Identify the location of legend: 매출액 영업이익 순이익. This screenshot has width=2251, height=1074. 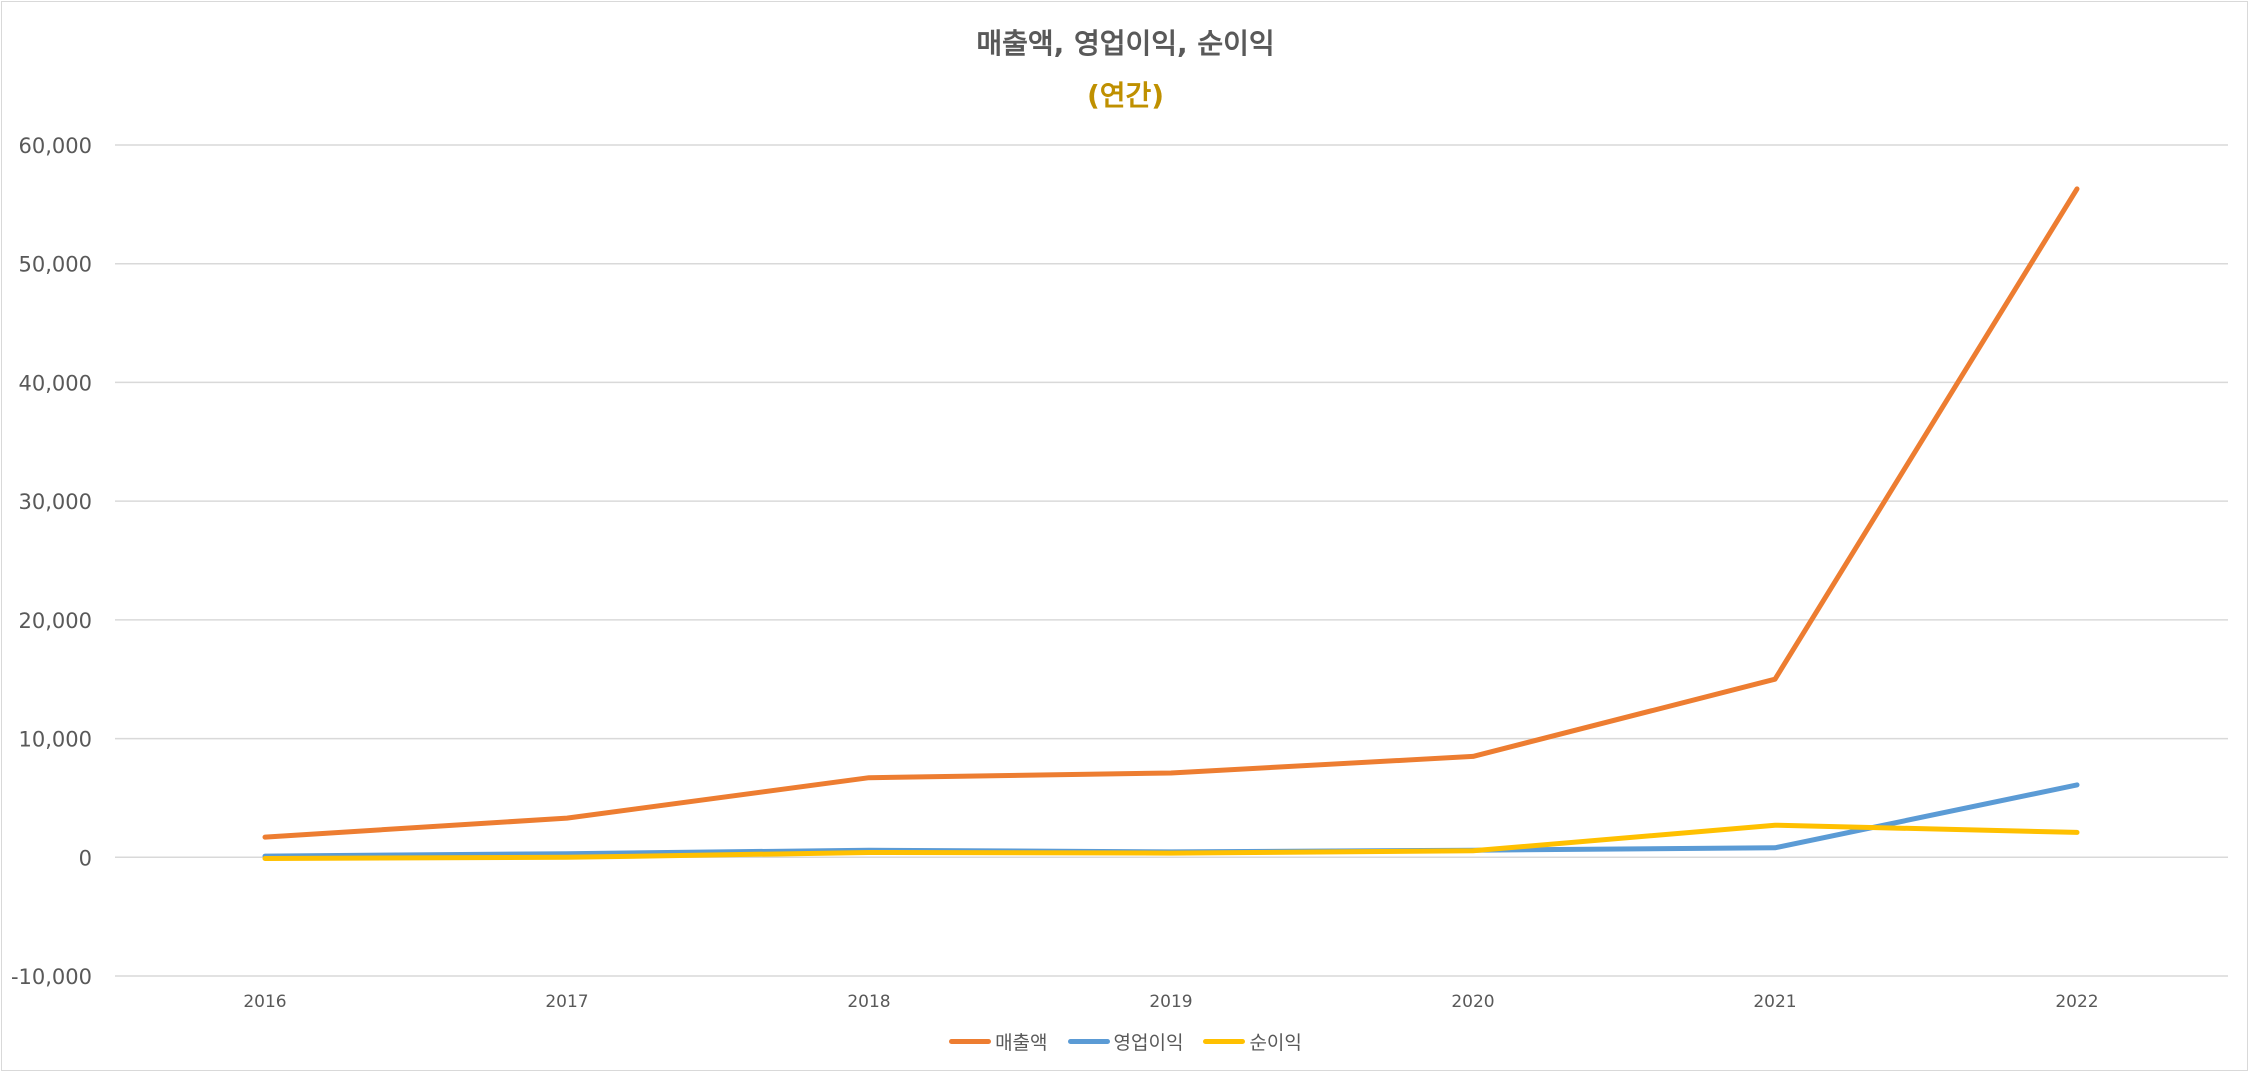
(1125, 1041).